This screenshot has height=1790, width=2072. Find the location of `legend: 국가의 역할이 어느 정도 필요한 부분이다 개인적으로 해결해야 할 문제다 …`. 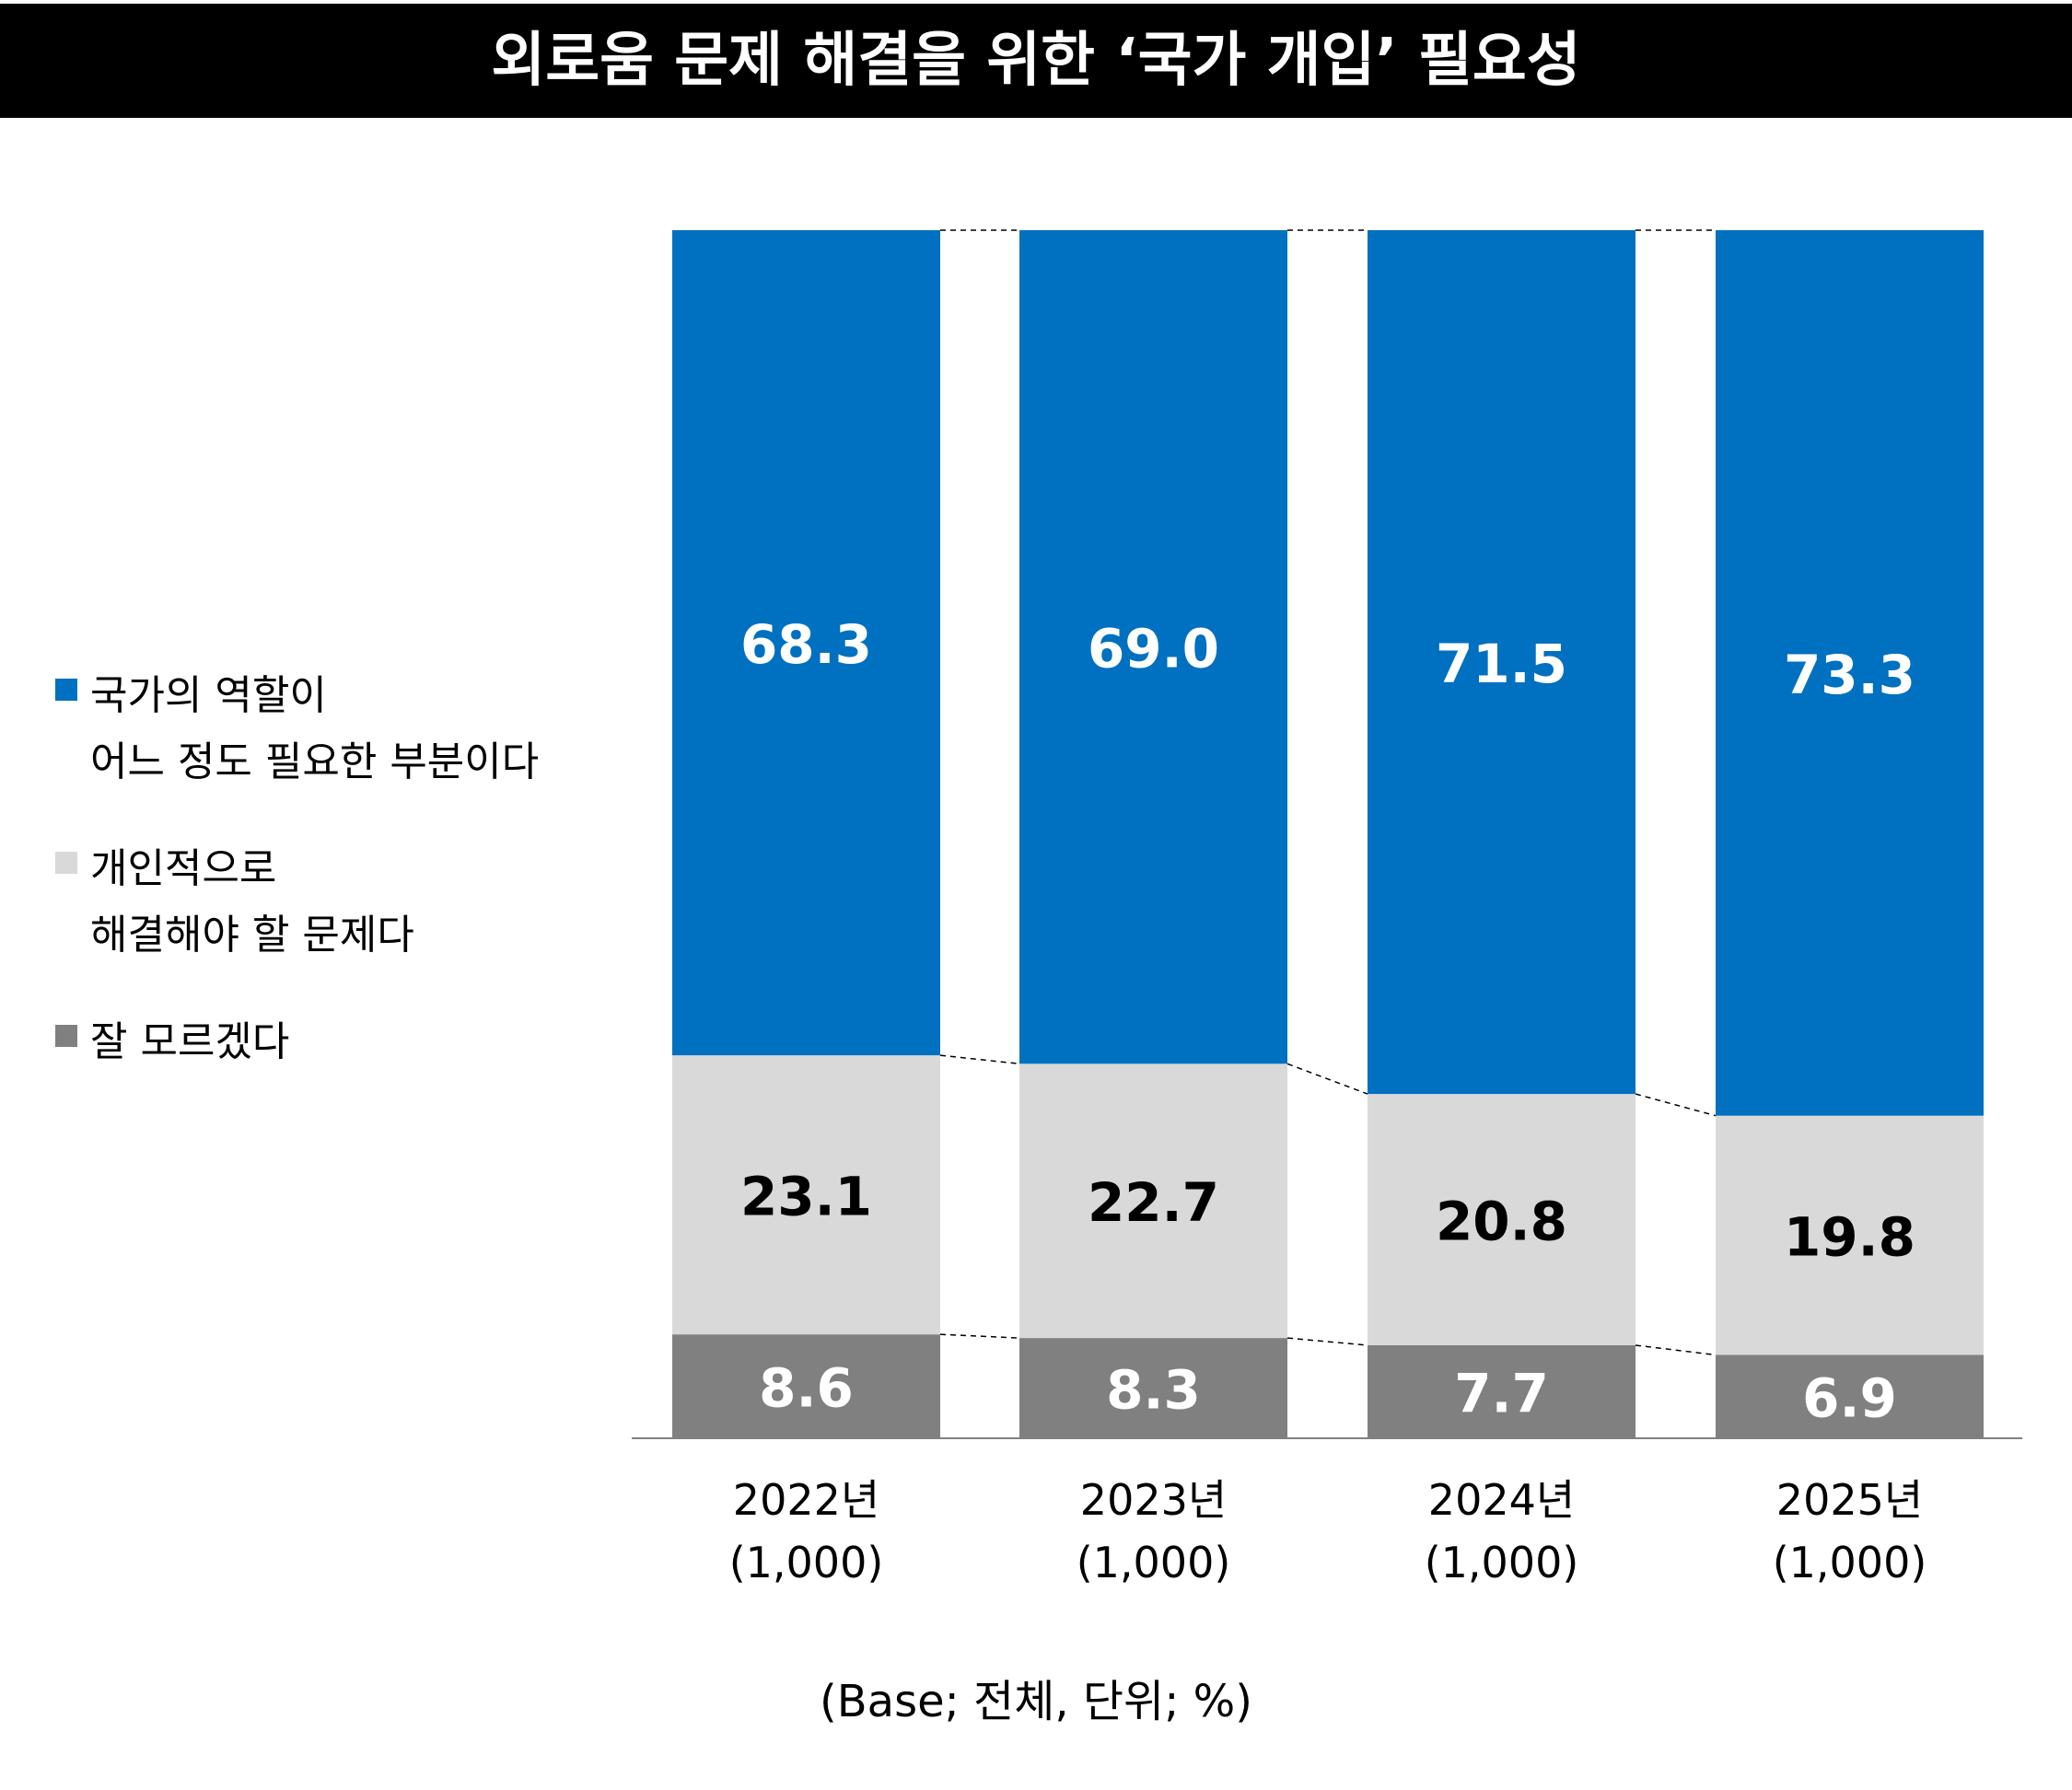

legend: 국가의 역할이 어느 정도 필요한 부분이다 개인적으로 해결해야 할 문제다 … is located at coordinates (340, 889).